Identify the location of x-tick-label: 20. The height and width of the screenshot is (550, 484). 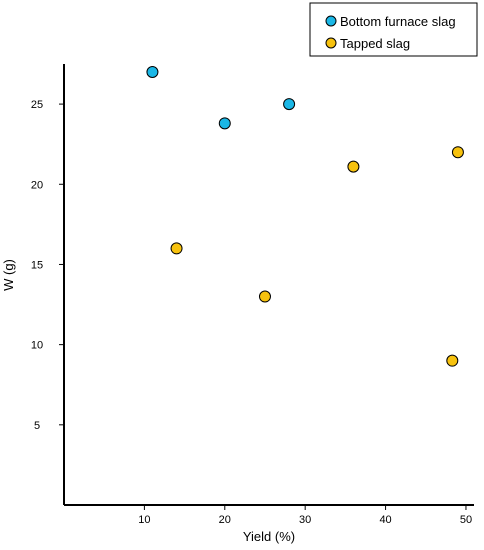
(225, 520).